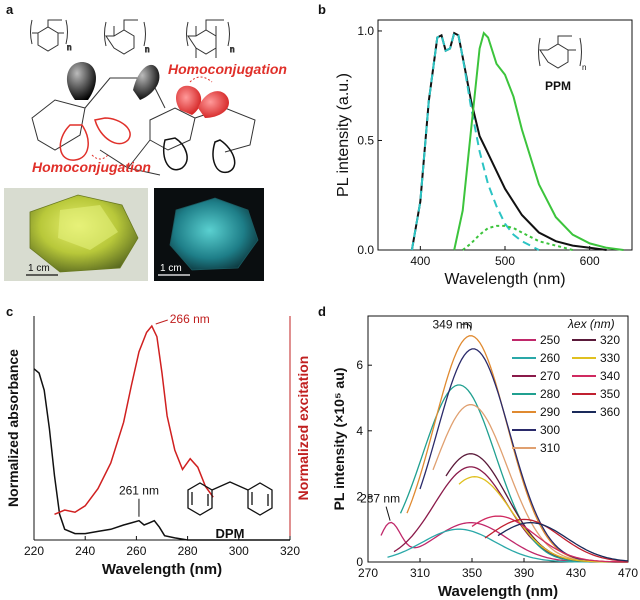 The height and width of the screenshot is (600, 640). Describe the element at coordinates (134, 419) in the screenshot. I see `series-excitation` at that location.